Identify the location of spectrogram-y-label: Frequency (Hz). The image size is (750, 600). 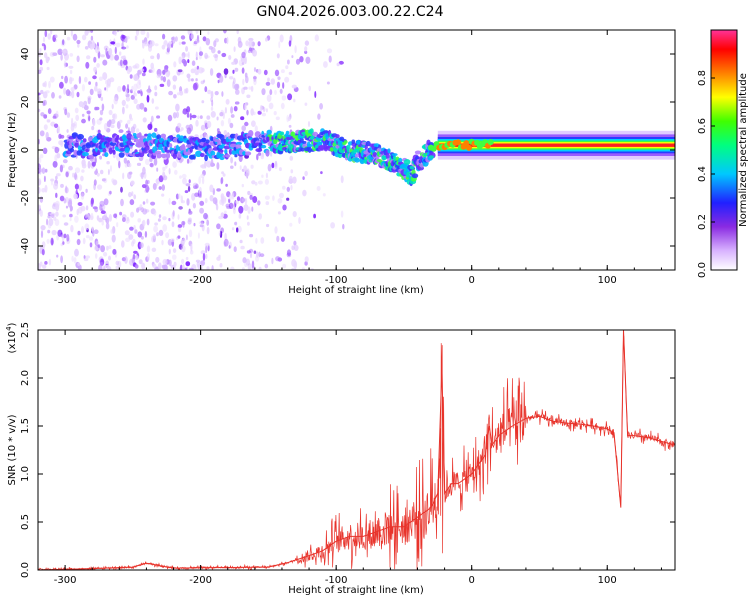
(12, 150).